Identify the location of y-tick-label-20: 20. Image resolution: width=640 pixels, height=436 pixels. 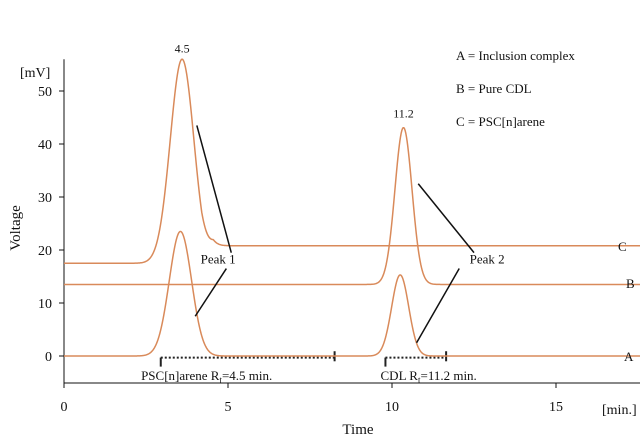
(45, 251).